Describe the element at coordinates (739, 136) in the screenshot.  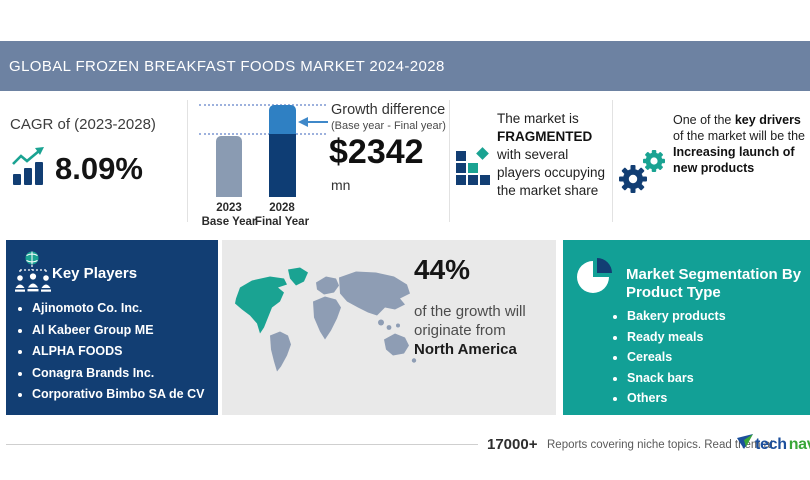
I see `driver-line: of the market will be the` at that location.